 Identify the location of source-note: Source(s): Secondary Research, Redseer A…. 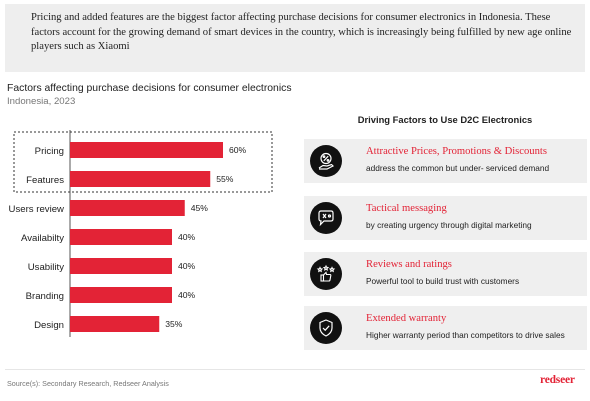
(88, 383).